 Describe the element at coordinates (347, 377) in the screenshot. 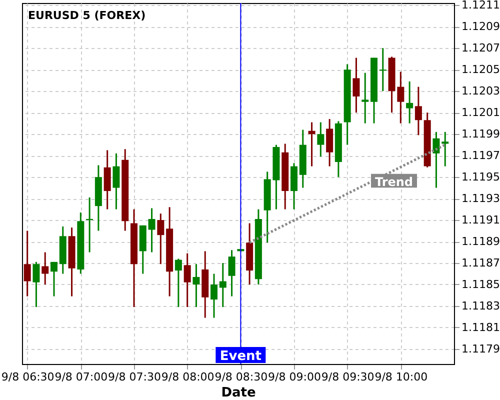

I see `x-tick-label: 9/8 09:30` at that location.